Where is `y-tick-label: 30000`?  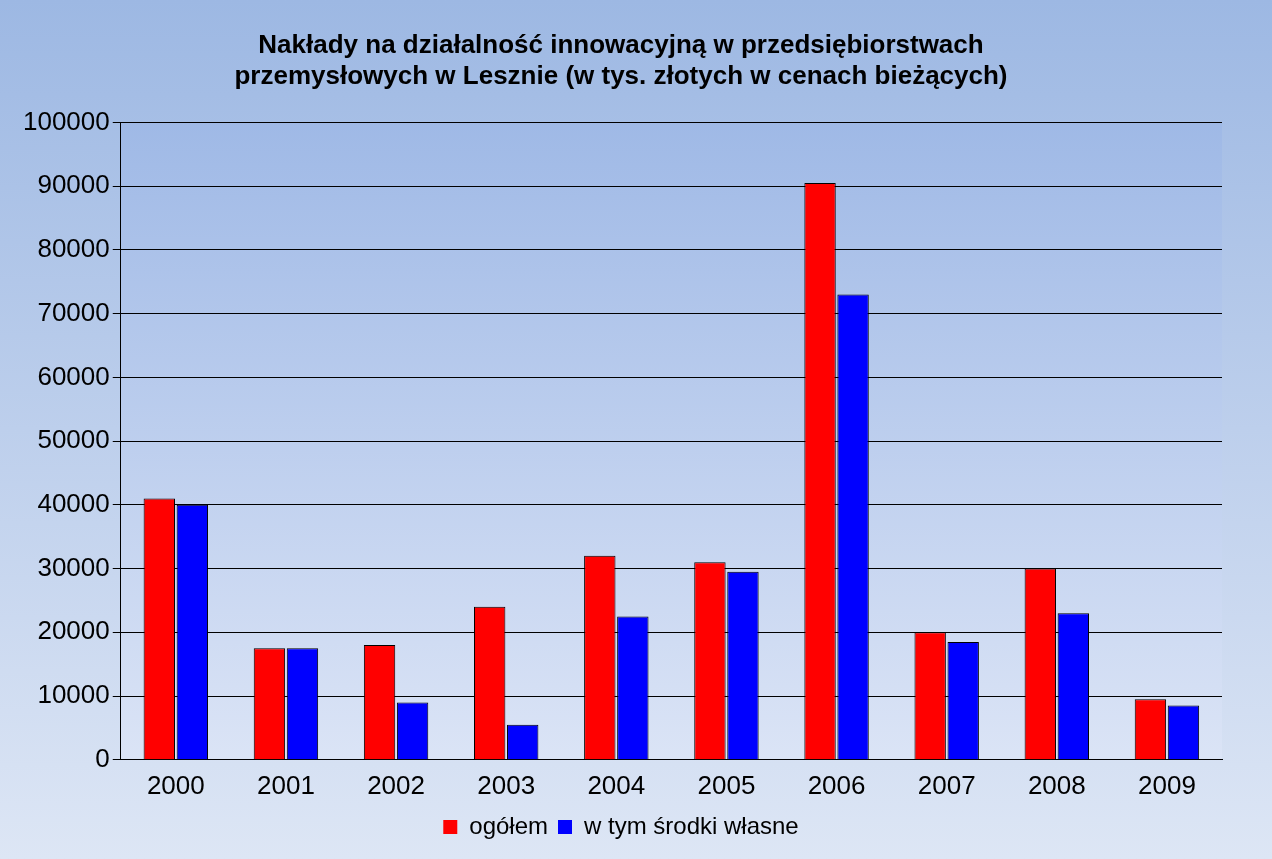 y-tick-label: 30000 is located at coordinates (73, 566).